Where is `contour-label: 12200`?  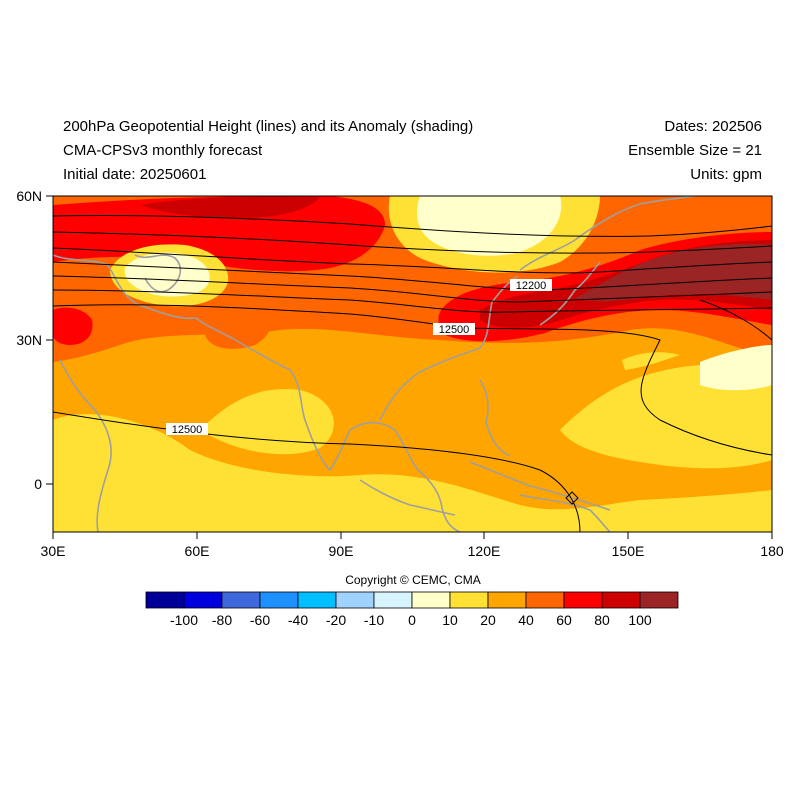 contour-label: 12200 is located at coordinates (531, 286).